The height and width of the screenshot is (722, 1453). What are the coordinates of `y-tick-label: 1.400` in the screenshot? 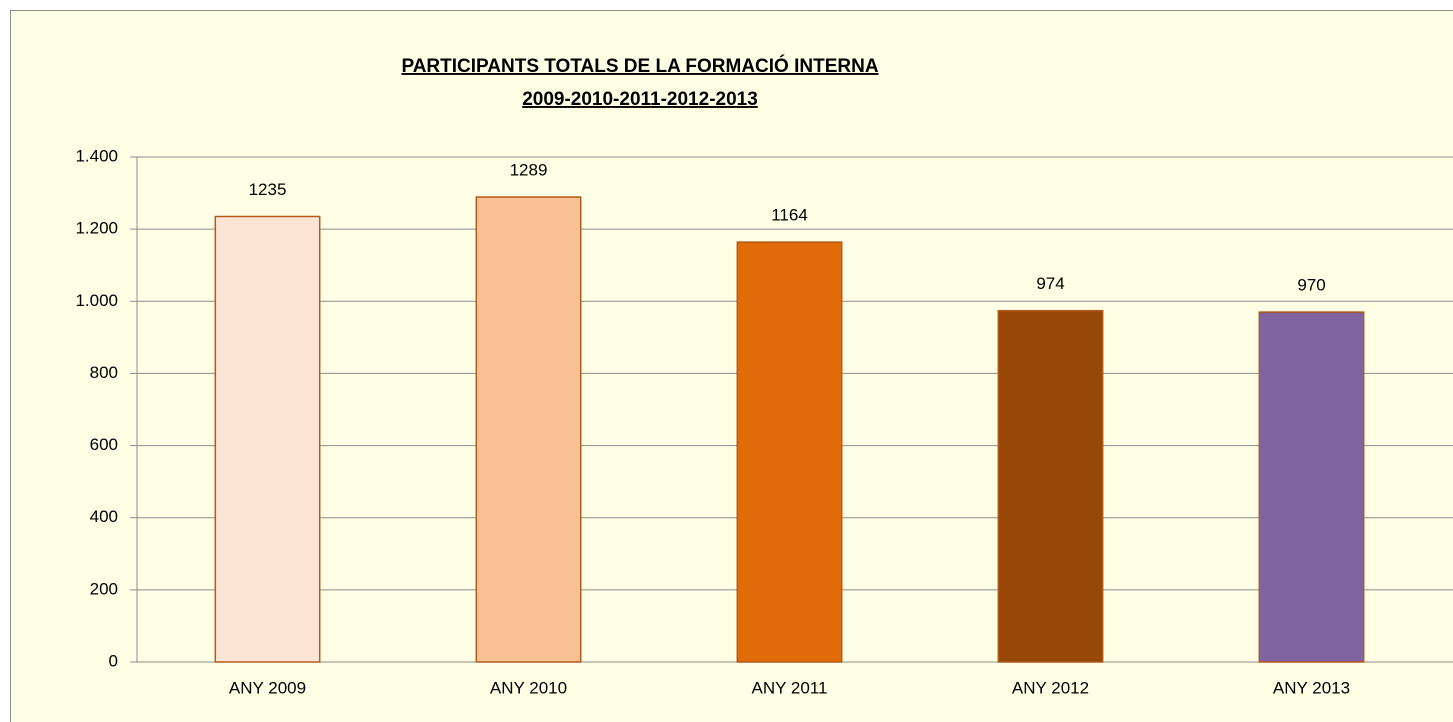 It's located at (96, 155).